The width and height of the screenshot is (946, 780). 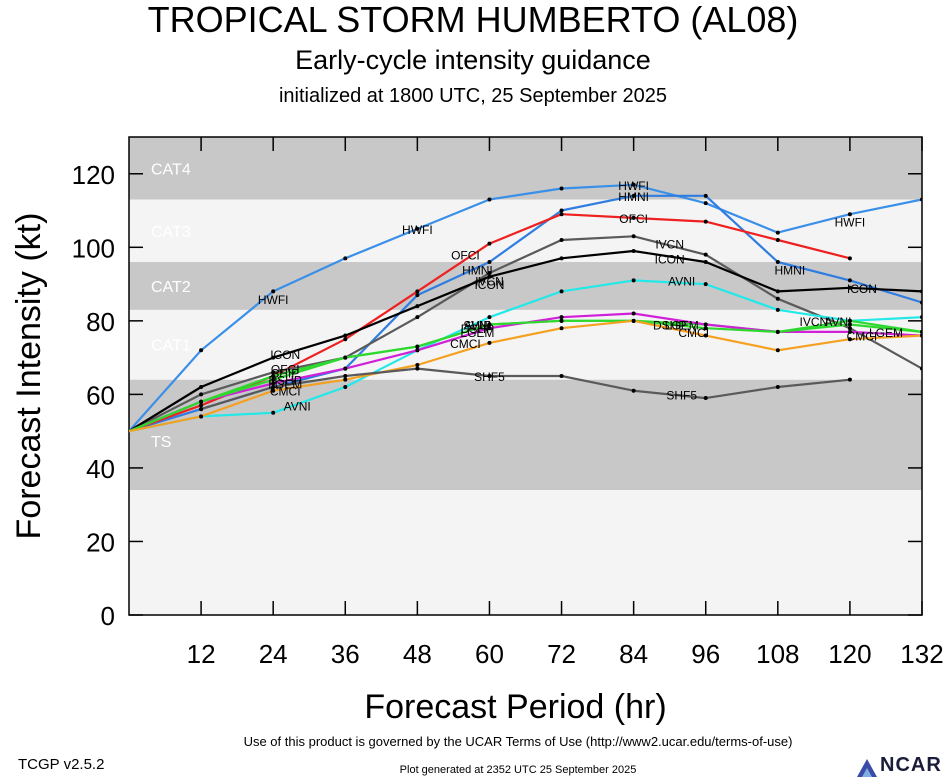 I want to click on ncar-logo: NCAR, so click(x=901, y=766).